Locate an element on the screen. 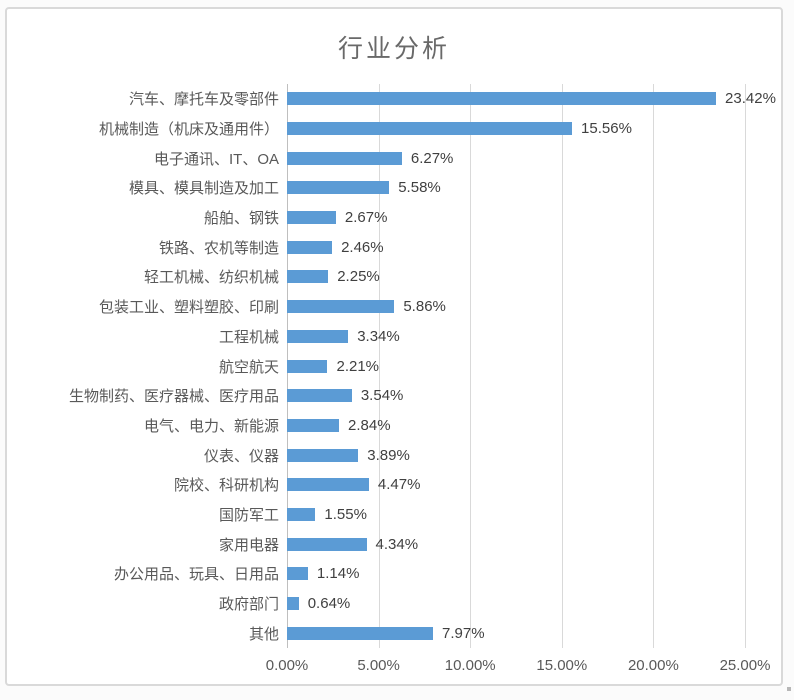  x-axis: 0.00% 5.00% 10.00% 15.00% 20.00% 25.00% is located at coordinates (394, 668).